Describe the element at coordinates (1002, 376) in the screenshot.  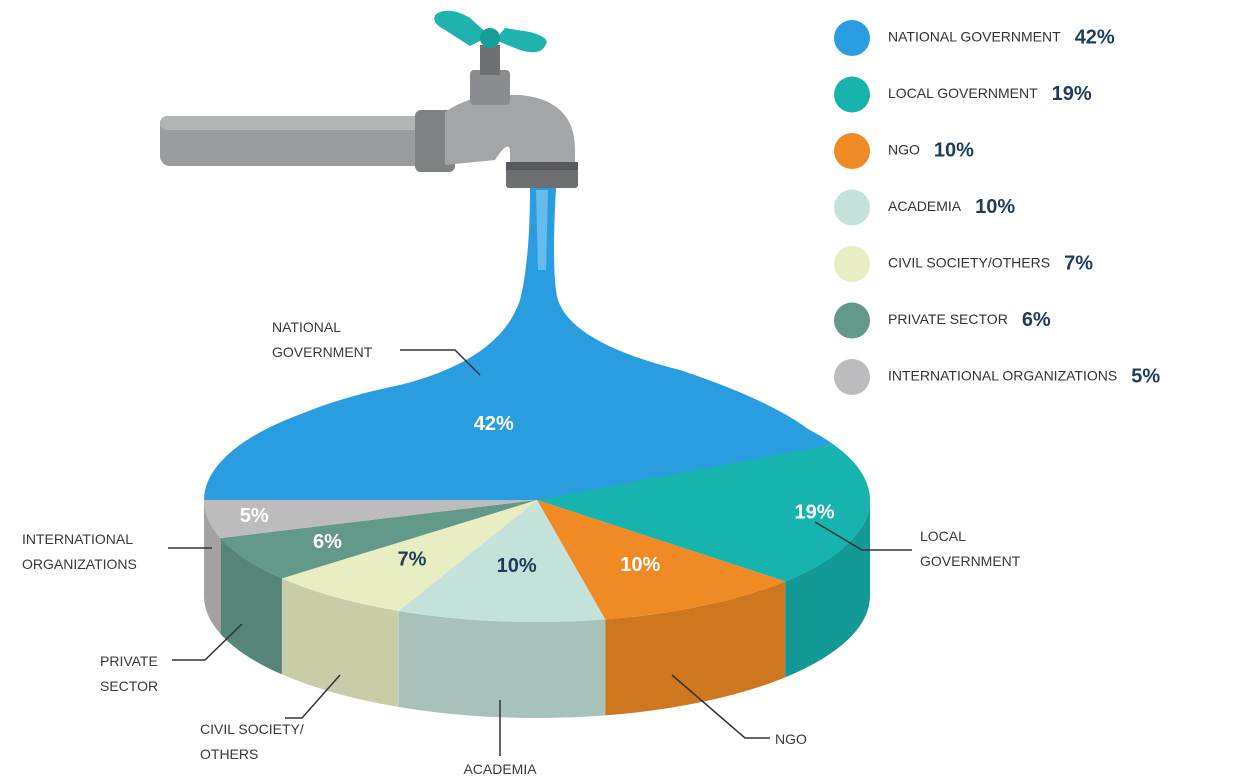
I see `legend-label: INTERNATIONAL ORGANIZATIONS` at that location.